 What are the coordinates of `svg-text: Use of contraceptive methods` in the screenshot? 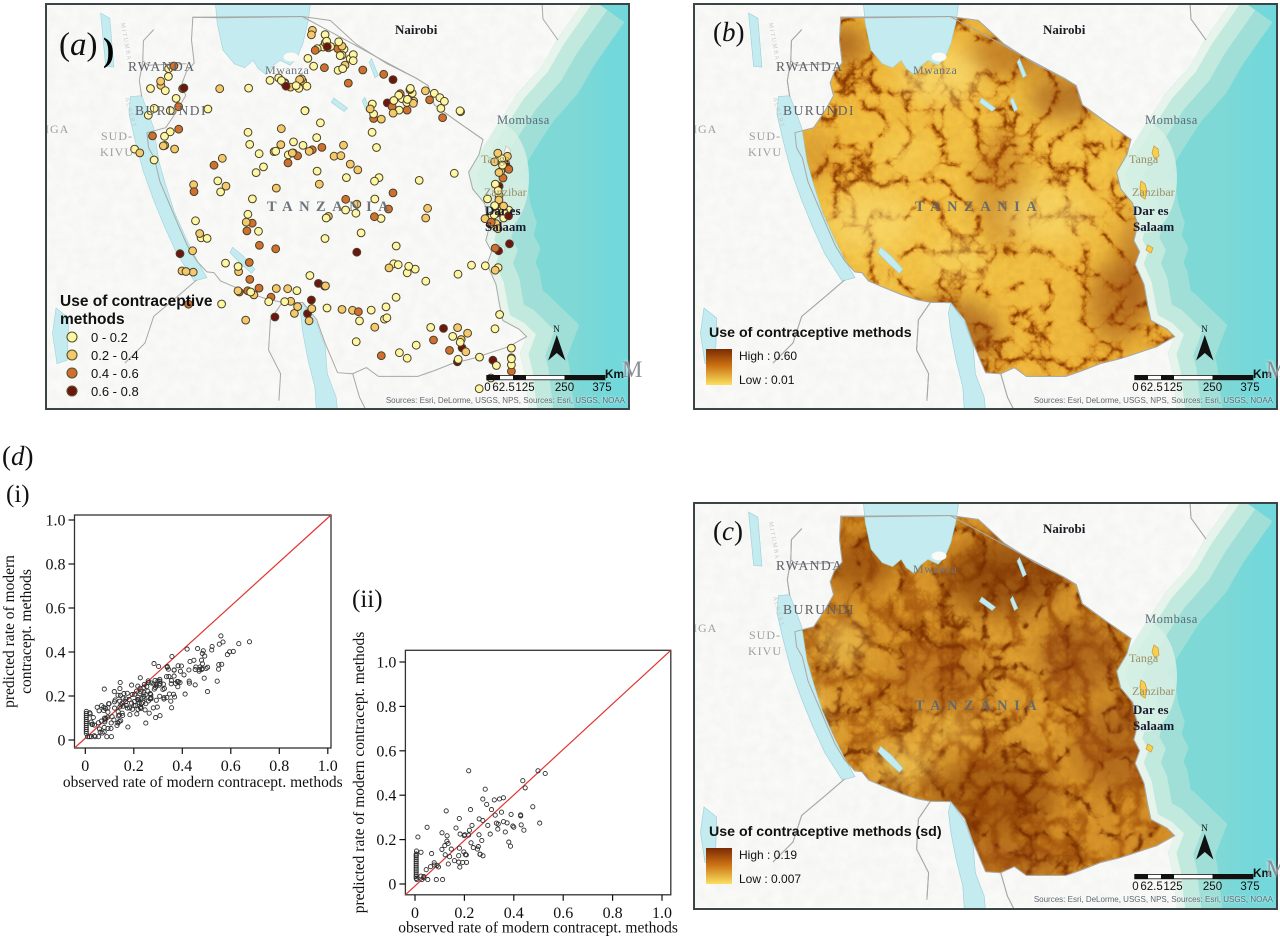 It's located at (810, 333).